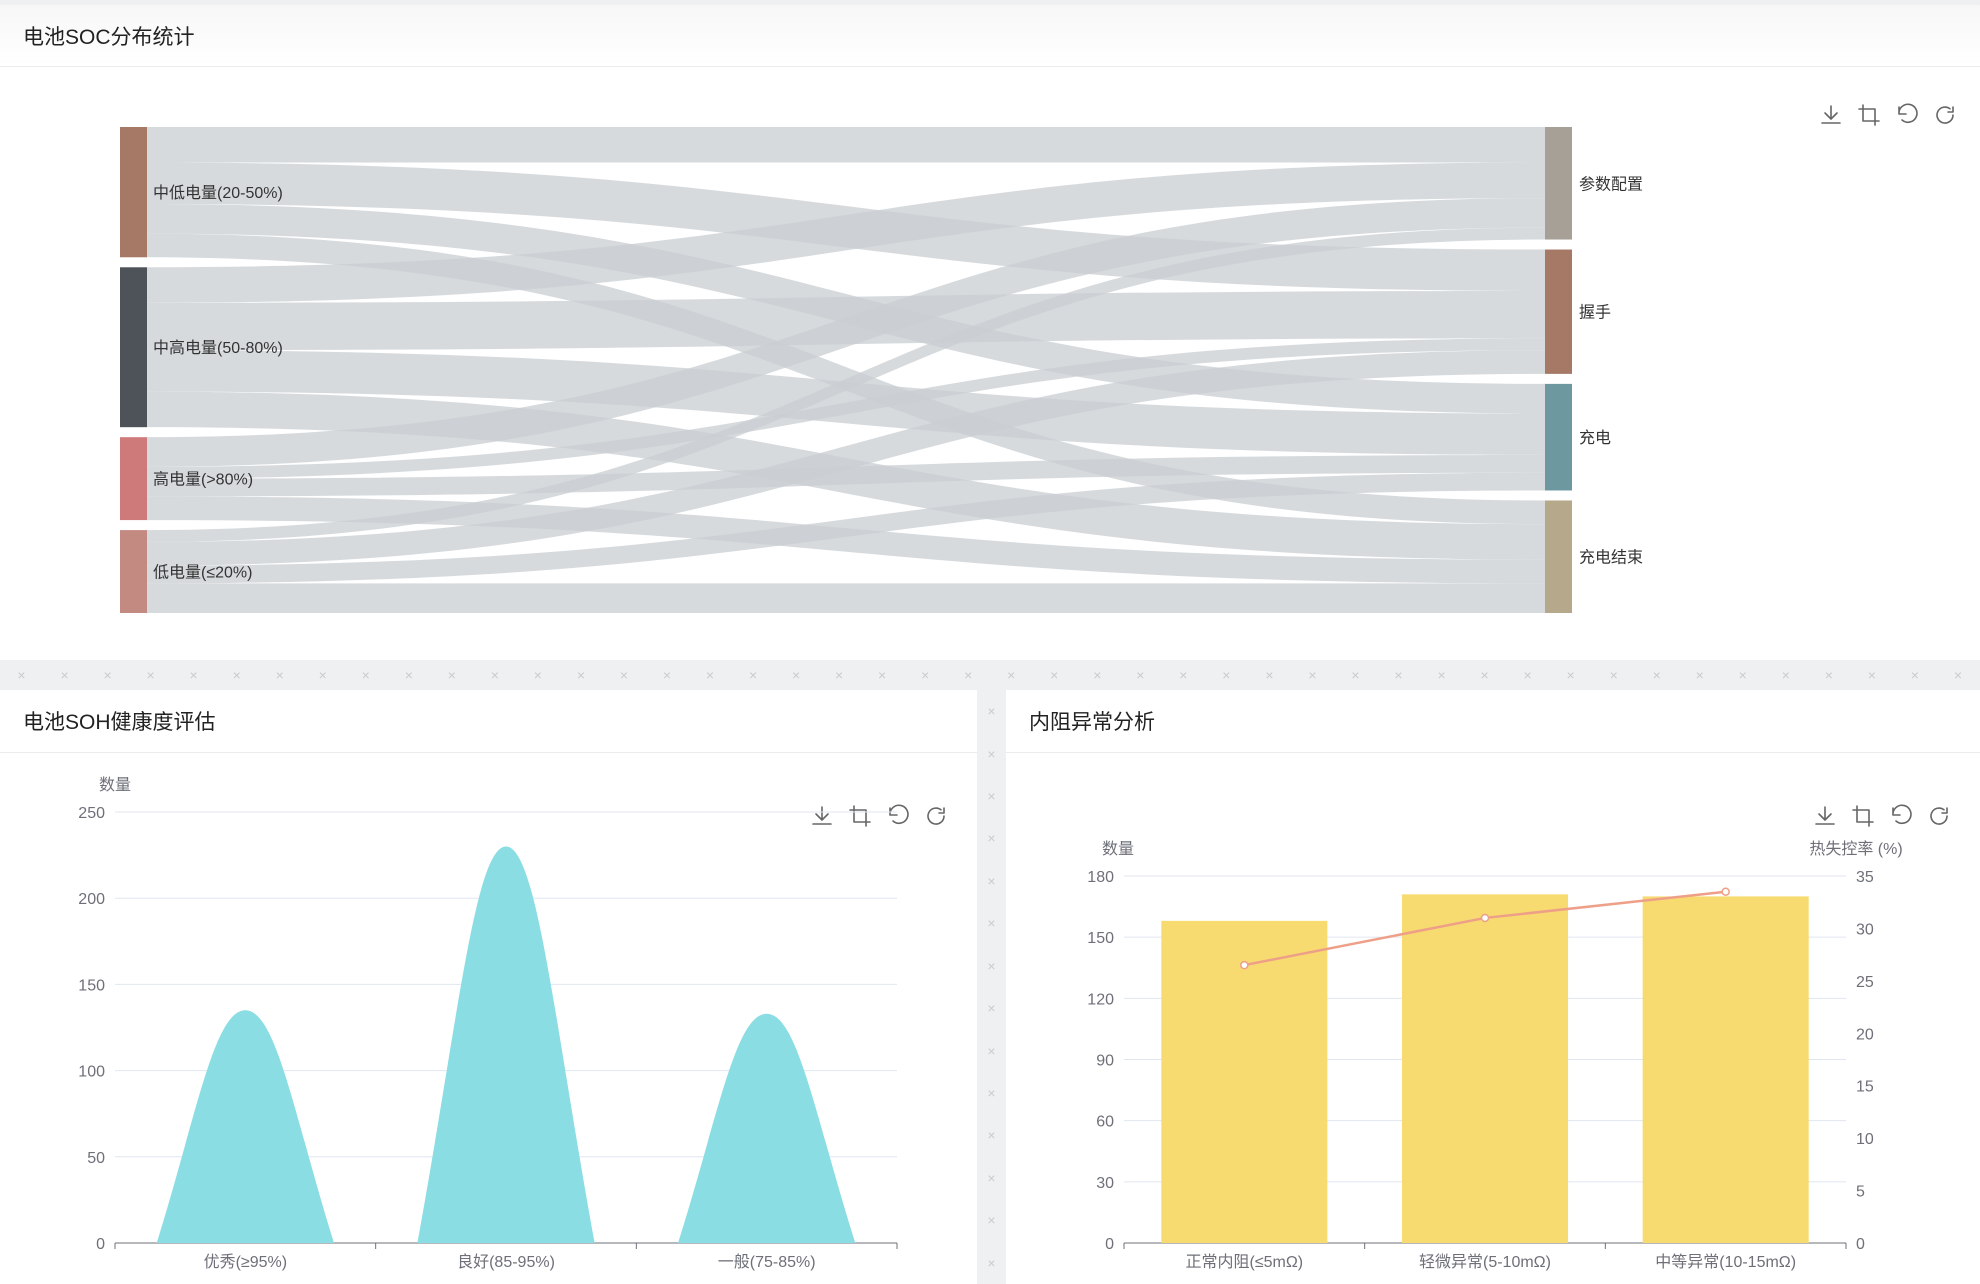 The image size is (1980, 1284). What do you see at coordinates (1245, 1262) in the screenshot?
I see `x-tick-label: 正常内阻(≤5mΩ)` at bounding box center [1245, 1262].